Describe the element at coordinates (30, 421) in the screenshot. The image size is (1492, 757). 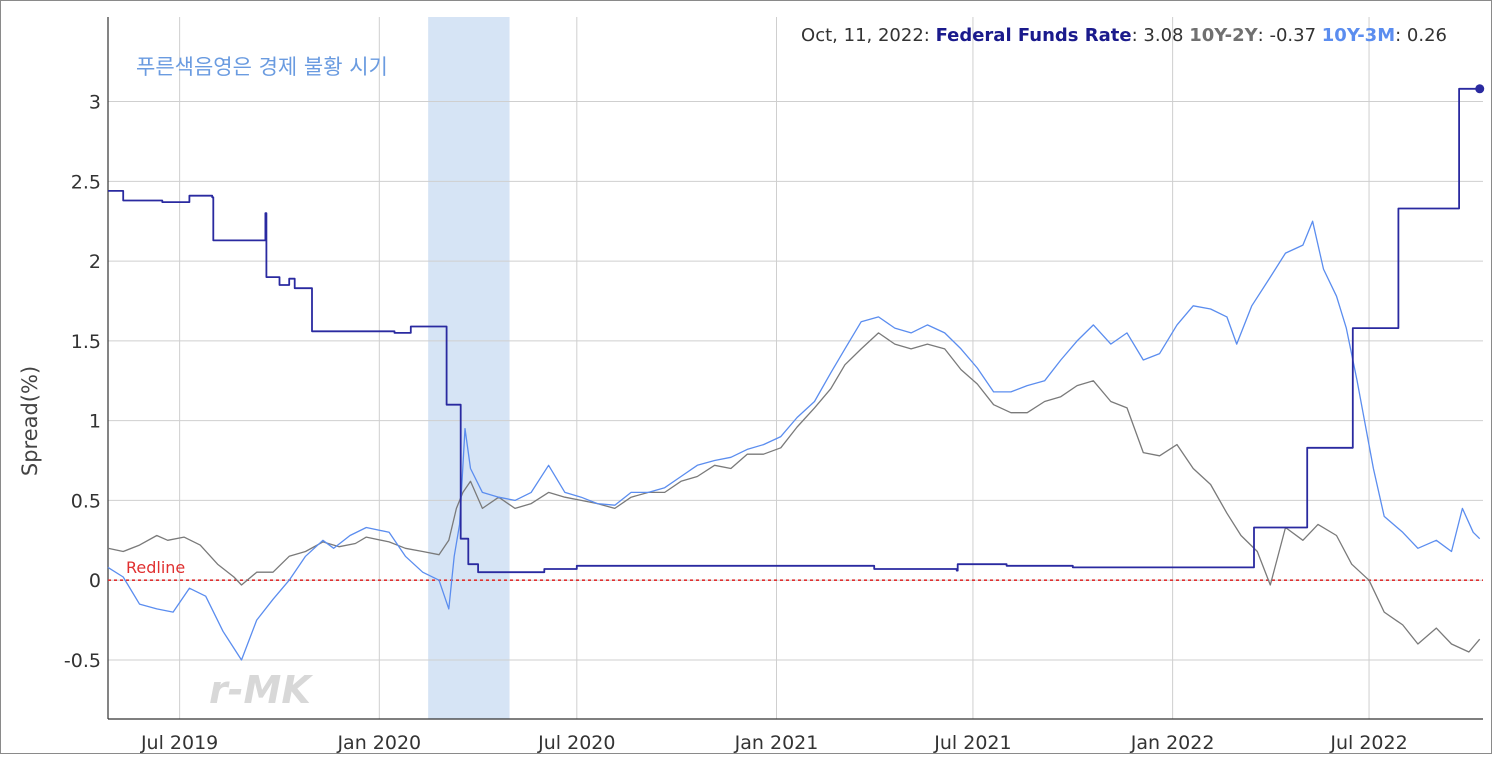
I see `y-axis-label: Spread(%)` at that location.